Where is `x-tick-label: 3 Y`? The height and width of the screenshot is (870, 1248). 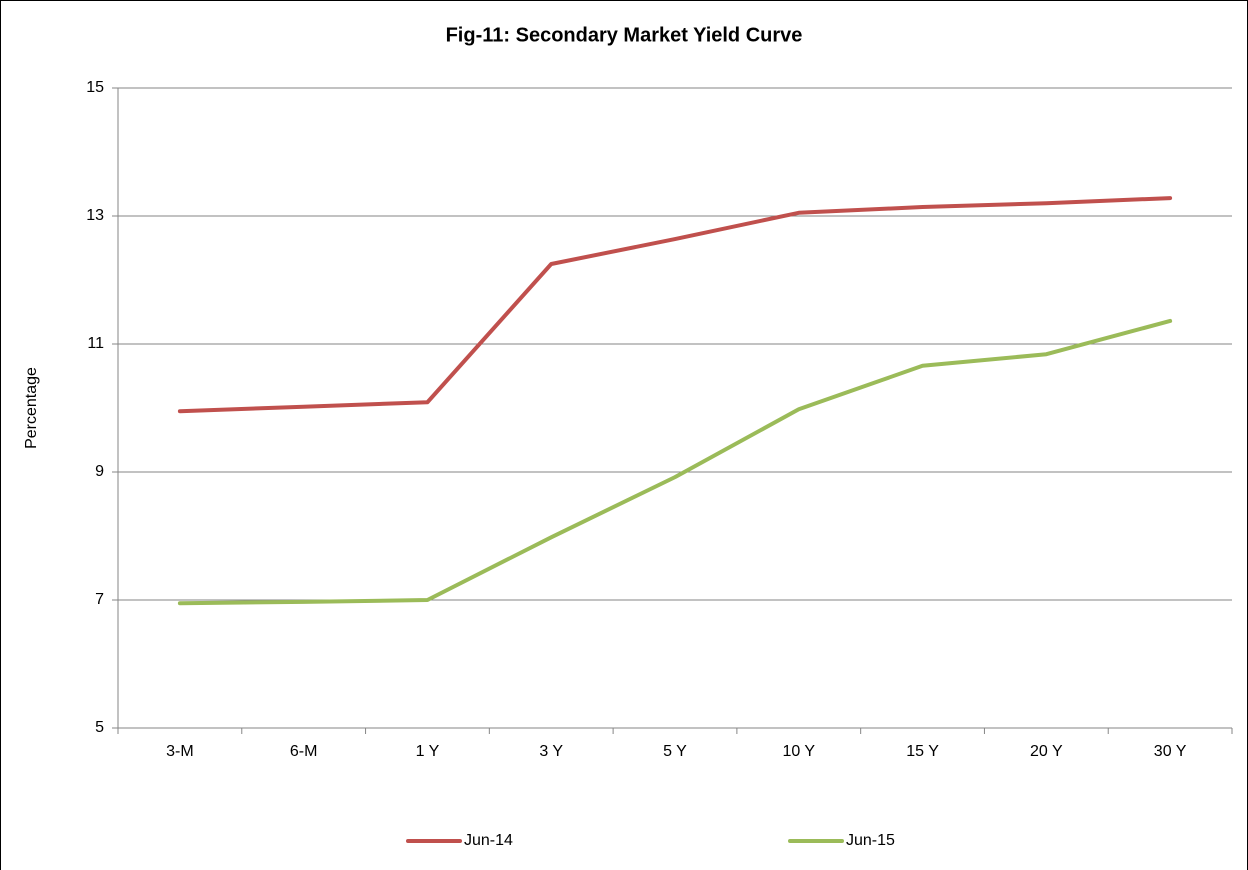 x-tick-label: 3 Y is located at coordinates (551, 751).